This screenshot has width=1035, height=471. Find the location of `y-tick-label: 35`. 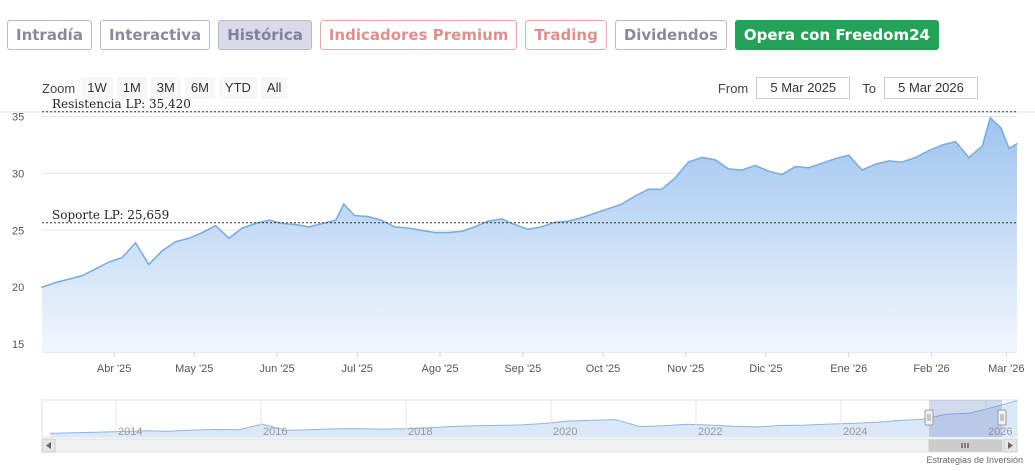

y-tick-label: 35 is located at coordinates (18, 118).